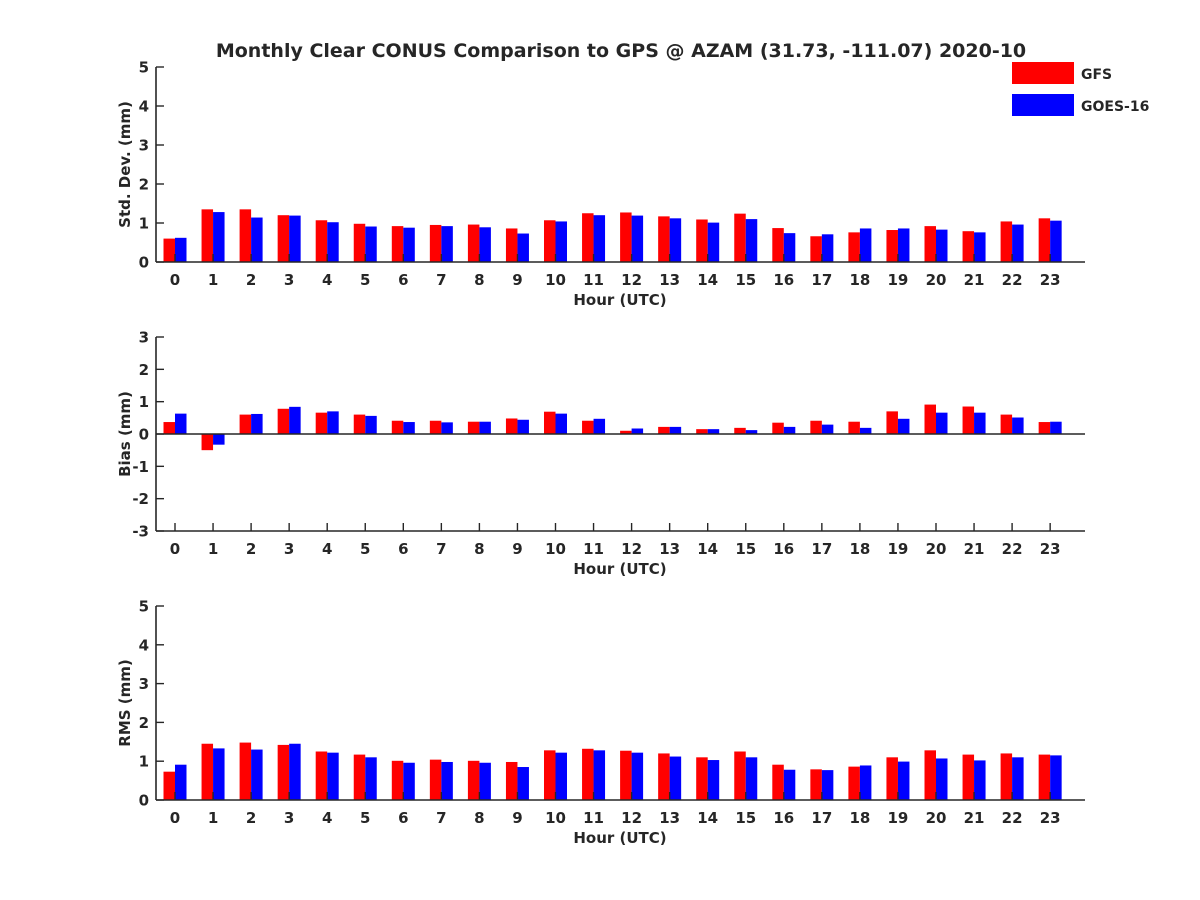 The height and width of the screenshot is (900, 1200). I want to click on rms-x-tick-label: 4, so click(327, 818).